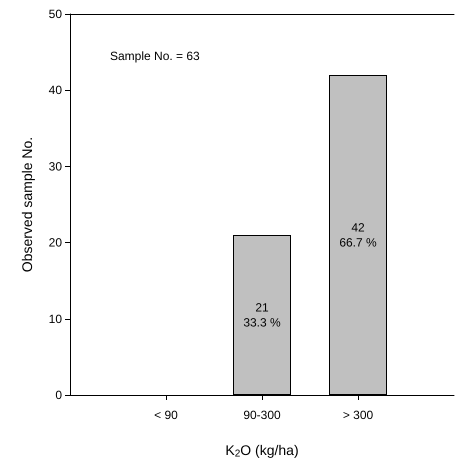 The height and width of the screenshot is (470, 455). What do you see at coordinates (55, 14) in the screenshot?
I see `y-tick-label: 50` at bounding box center [55, 14].